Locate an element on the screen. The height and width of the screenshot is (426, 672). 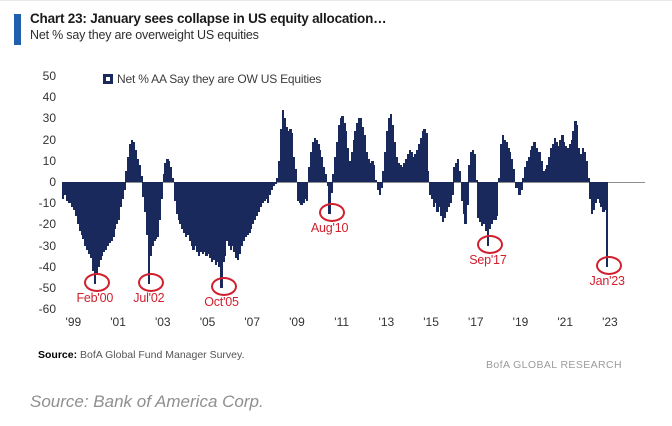
y-axis-tick-label: -30 is located at coordinates (47, 245).